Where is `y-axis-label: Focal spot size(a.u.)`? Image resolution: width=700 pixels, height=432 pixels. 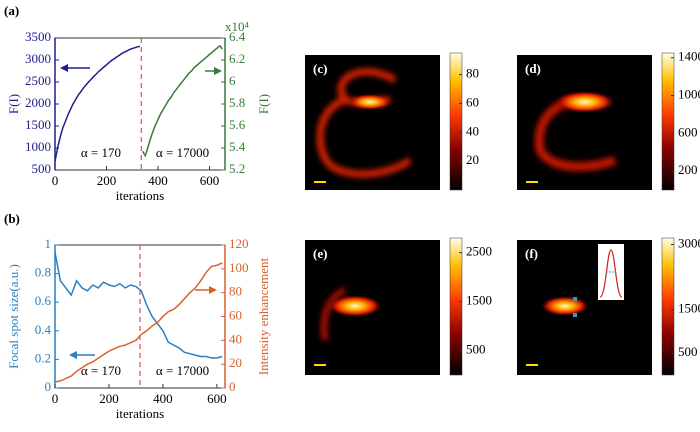
y-axis-label: Focal spot size(a.u.) is located at coordinates (13, 316).